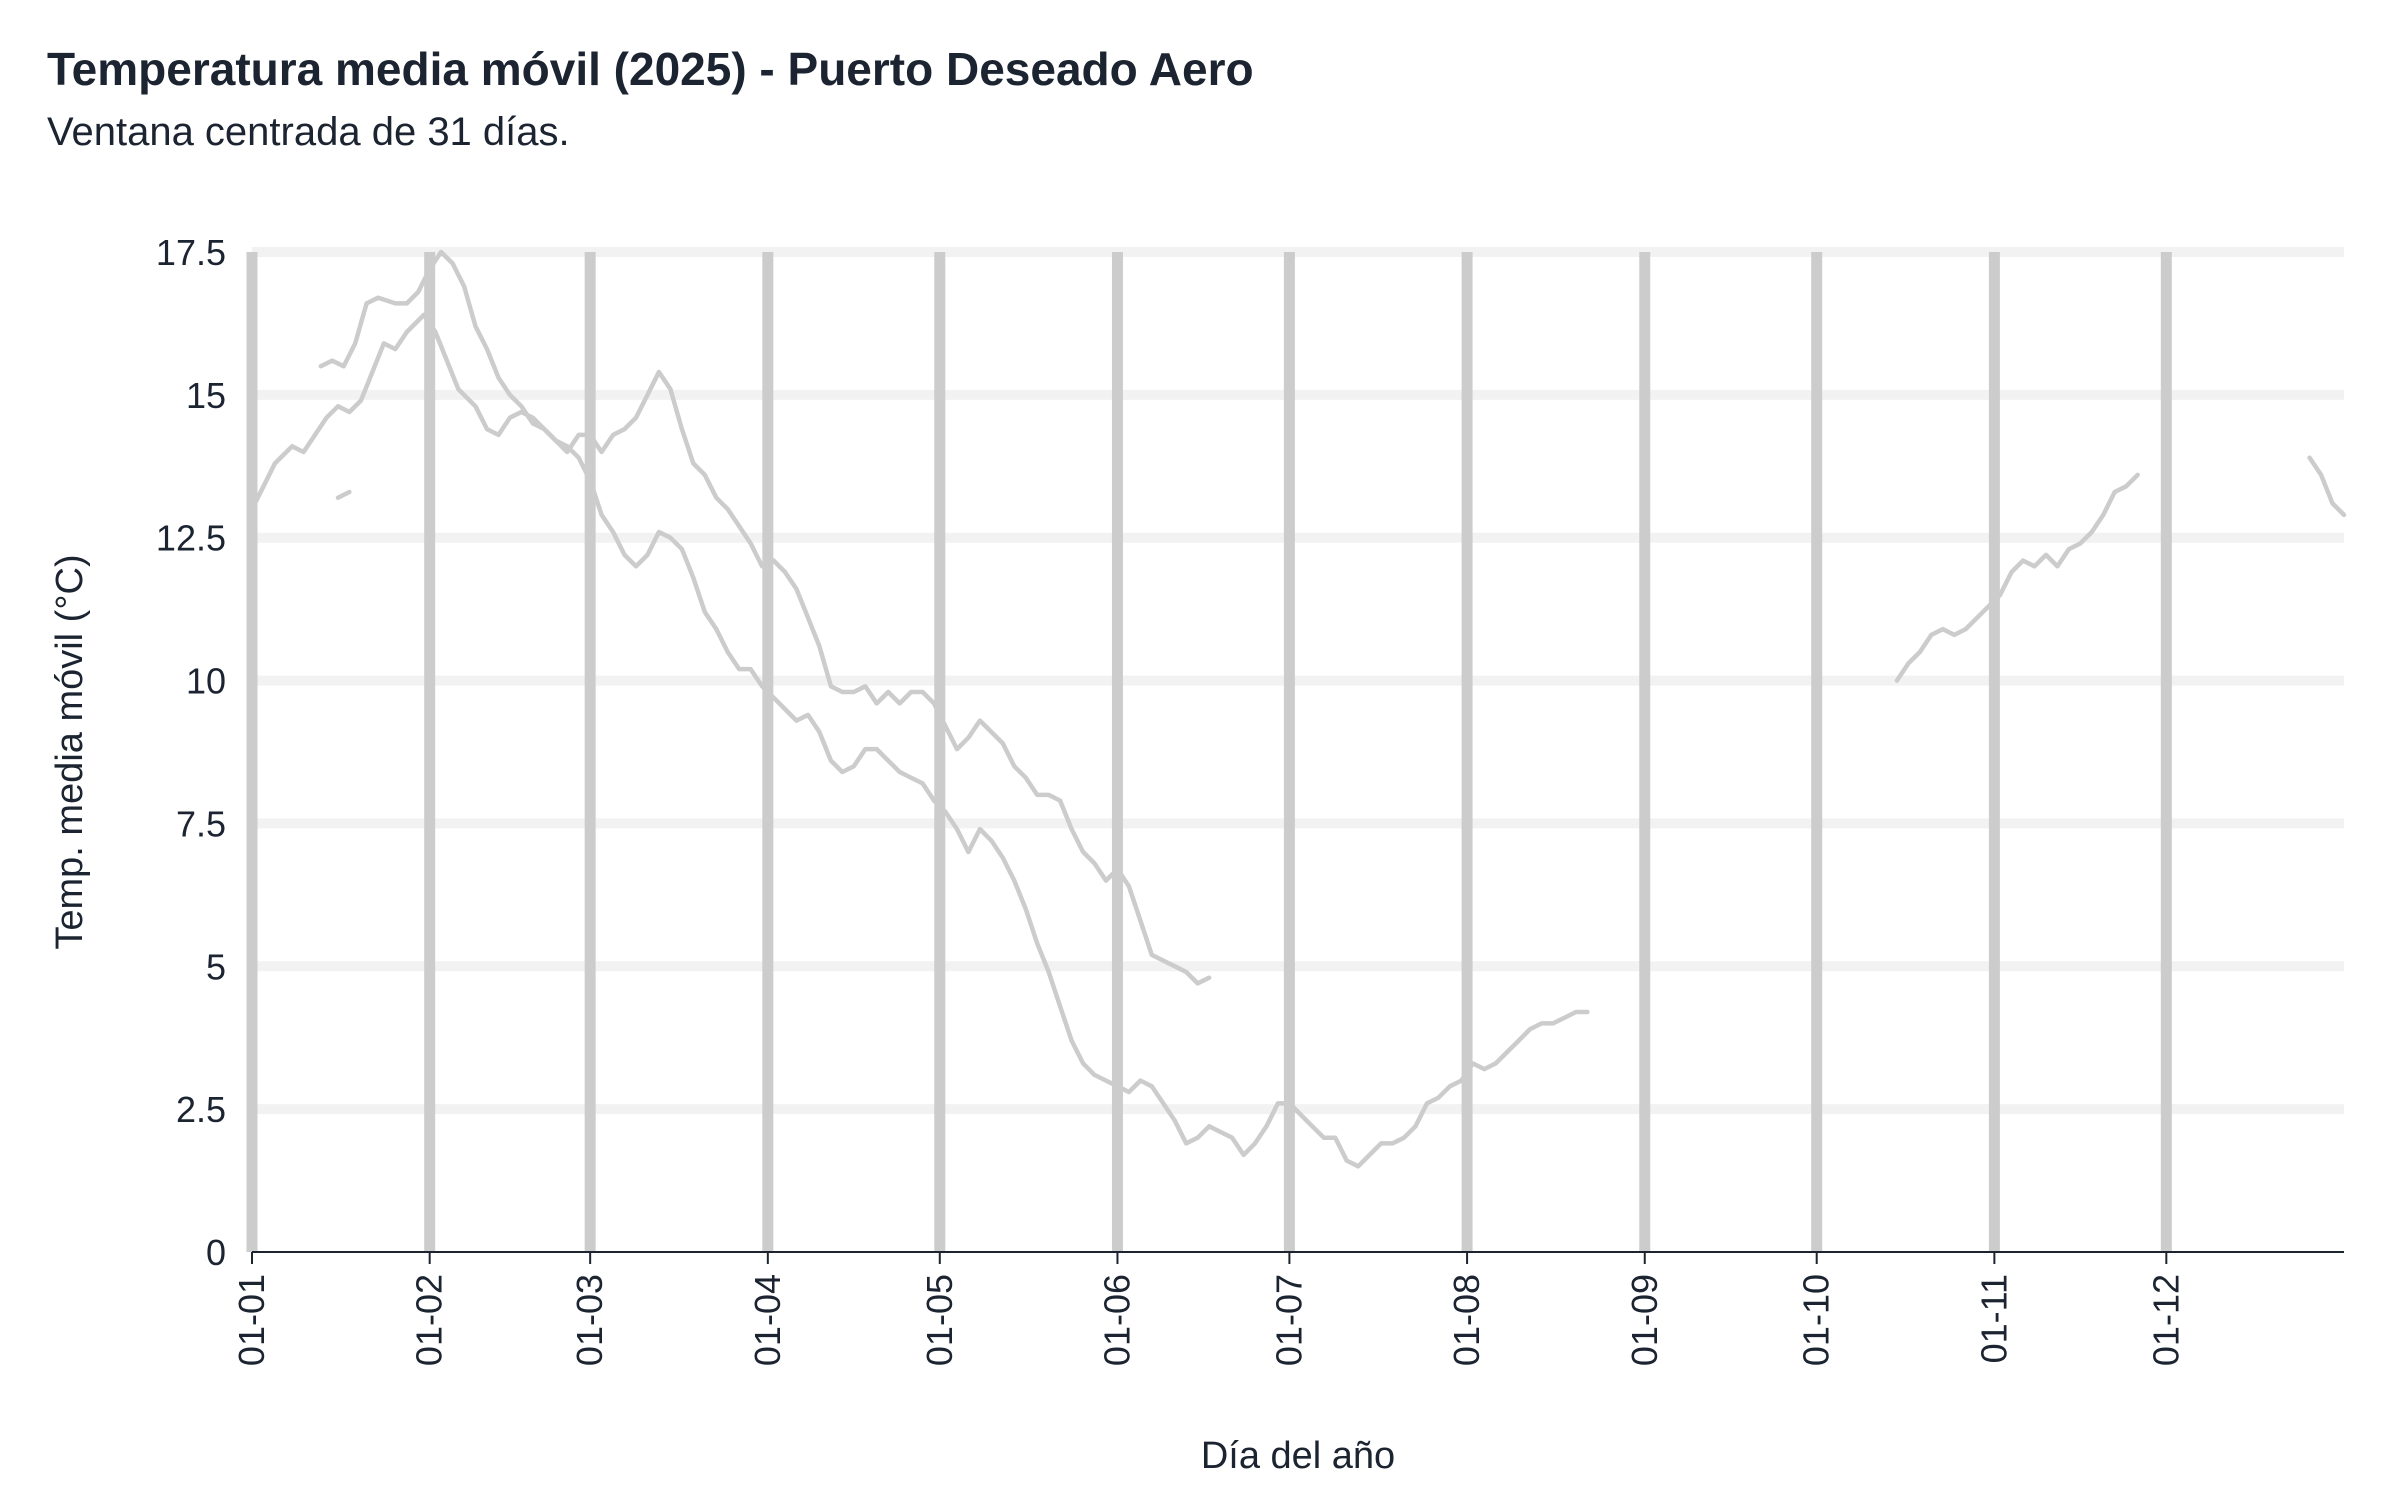 The image size is (2400, 1500). What do you see at coordinates (767, 1320) in the screenshot?
I see `x-tick-label: 01-04` at bounding box center [767, 1320].